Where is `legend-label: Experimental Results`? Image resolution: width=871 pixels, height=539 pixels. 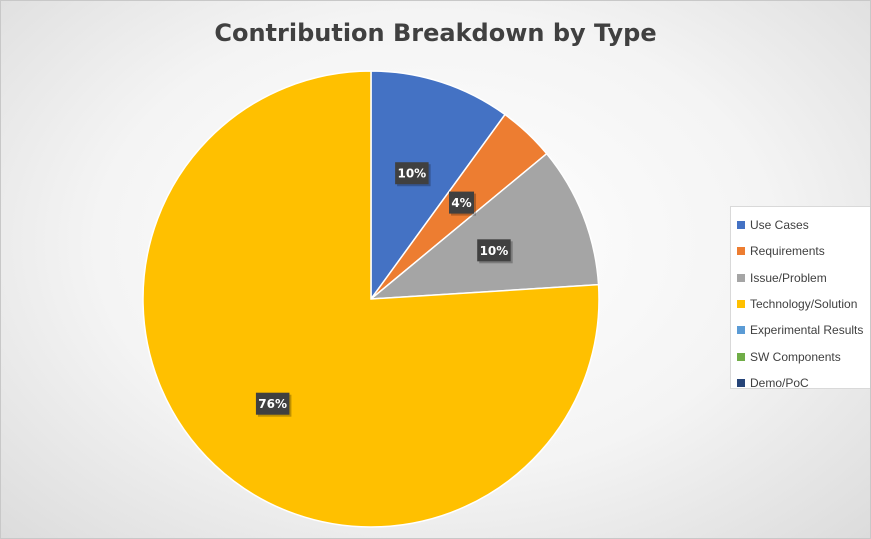
legend-label: Experimental Results is located at coordinates (807, 330).